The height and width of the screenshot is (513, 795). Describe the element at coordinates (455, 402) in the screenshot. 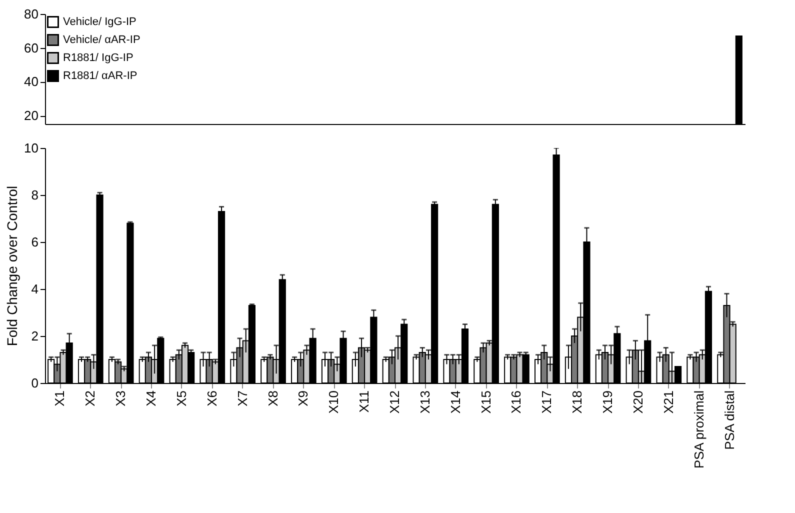

I see `x-tick-label: X14` at that location.